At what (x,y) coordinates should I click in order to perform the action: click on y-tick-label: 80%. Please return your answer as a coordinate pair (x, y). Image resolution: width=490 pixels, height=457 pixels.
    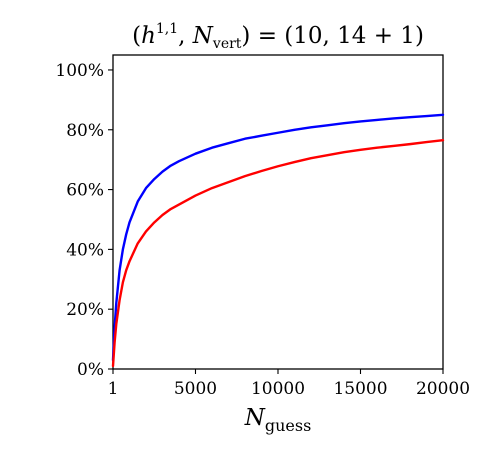
    Looking at the image, I should click on (85, 131).